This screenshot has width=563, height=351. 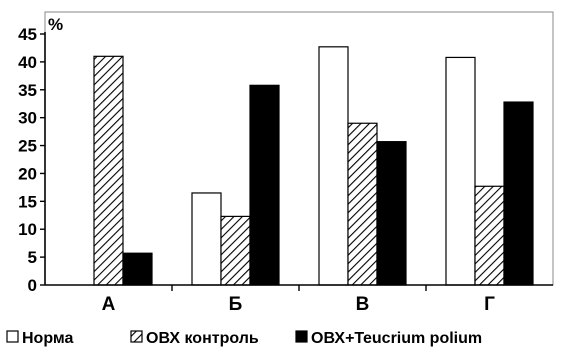 I want to click on y-tick-label: 15, so click(x=27, y=201).